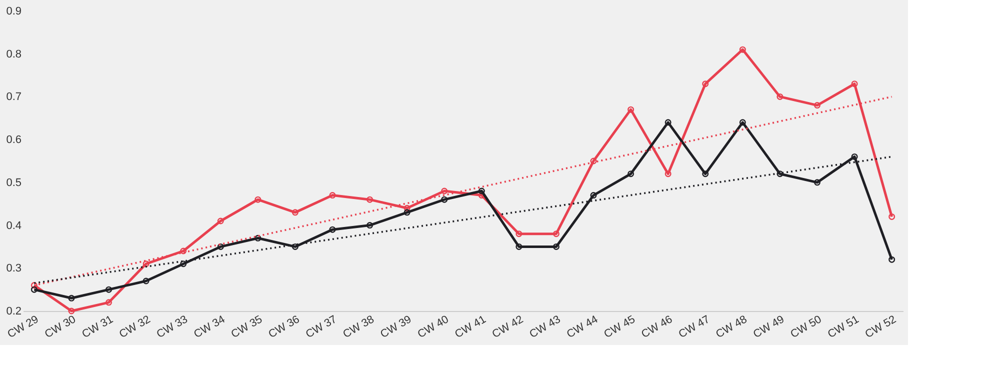 The width and height of the screenshot is (986, 384). I want to click on x-tick-label: CW 33, so click(172, 327).